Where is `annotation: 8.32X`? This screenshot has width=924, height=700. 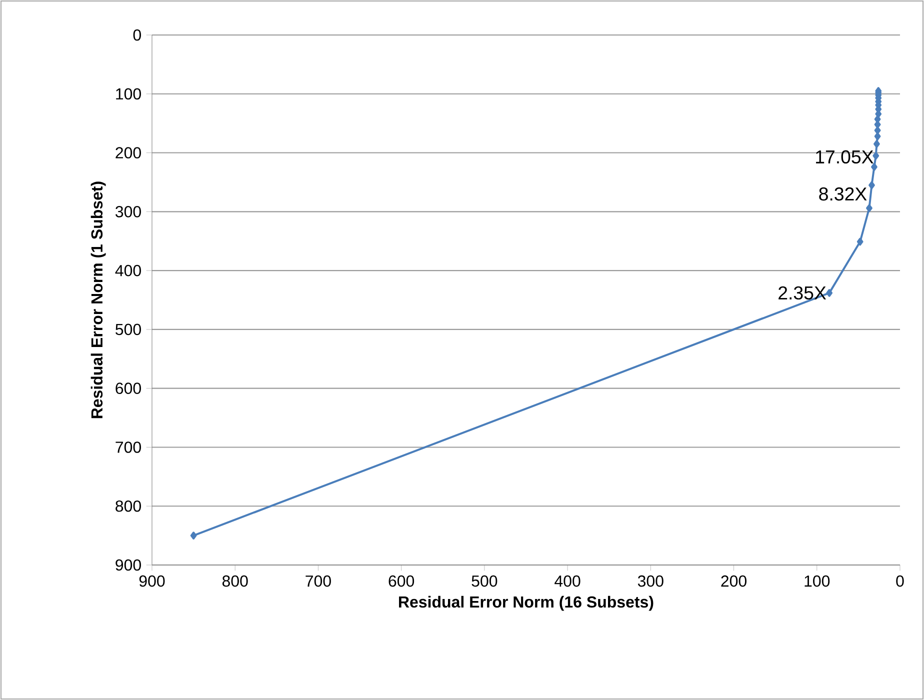 annotation: 8.32X is located at coordinates (843, 194).